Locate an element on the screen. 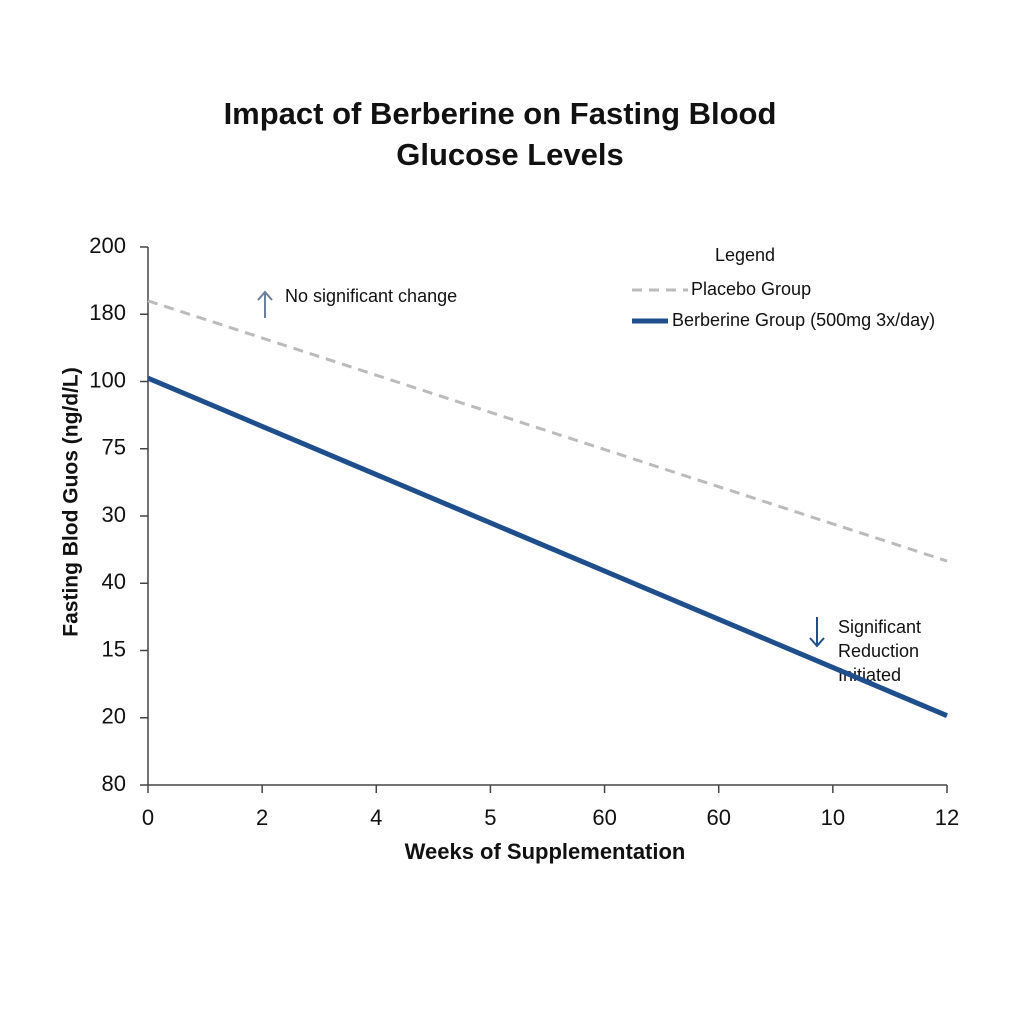 The image size is (1024, 1024). x-tick-label: 2 is located at coordinates (262, 817).